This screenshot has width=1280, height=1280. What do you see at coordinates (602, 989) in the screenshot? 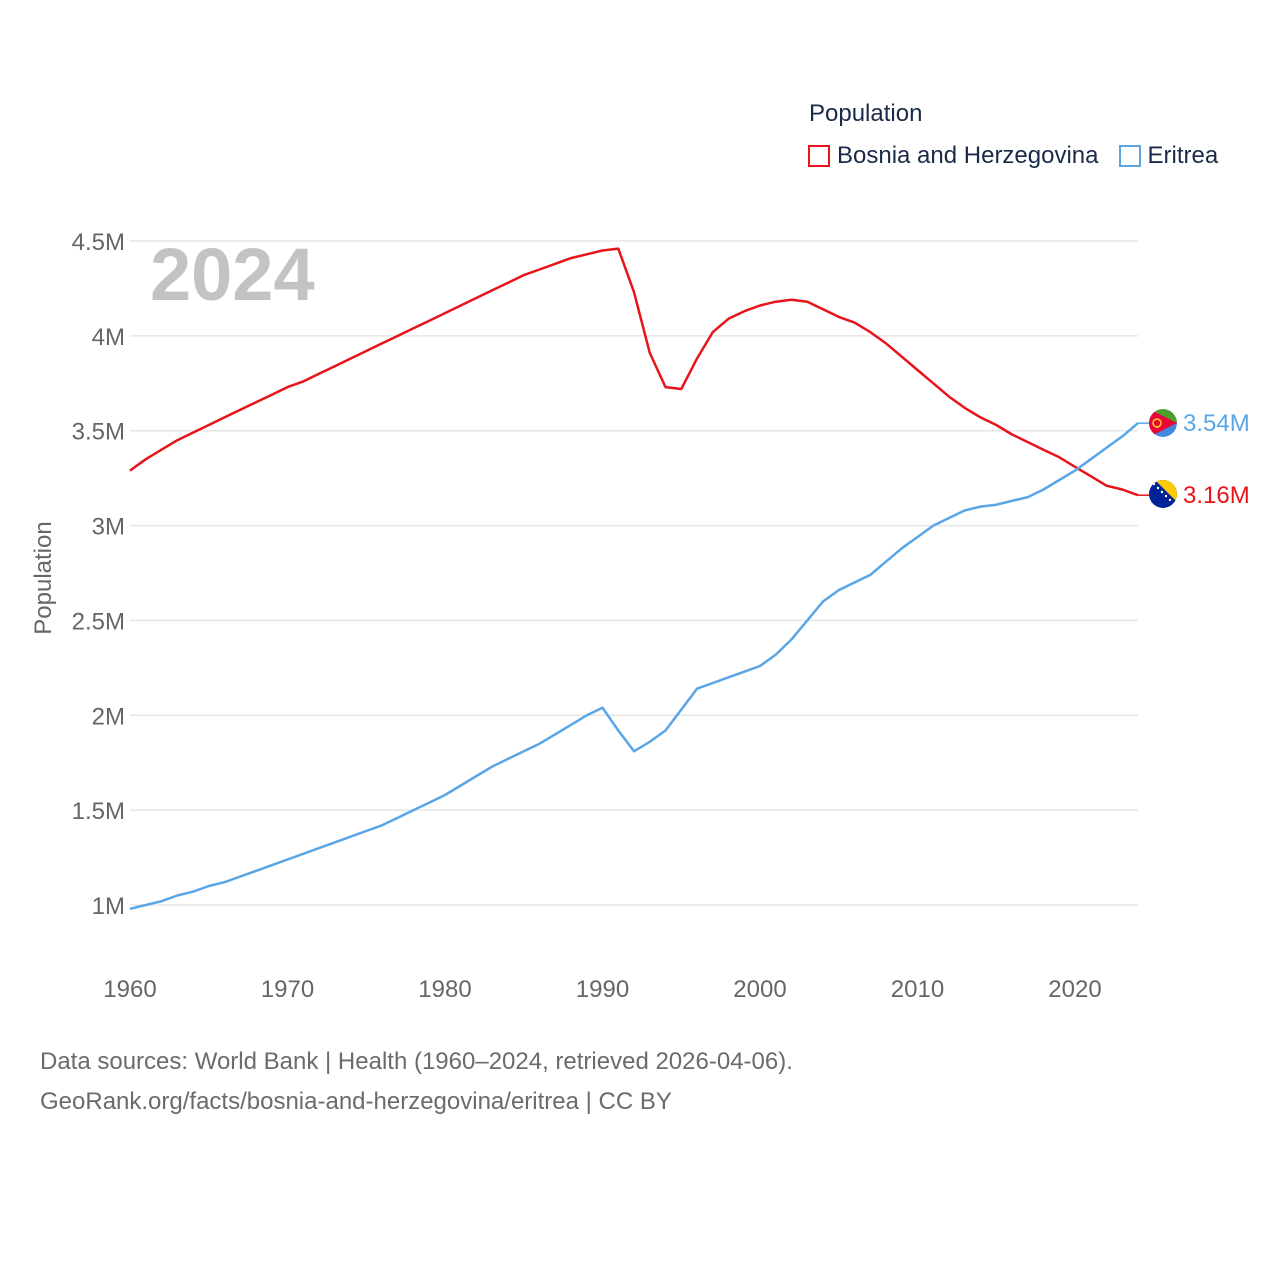
I see `x-tick-label: 1990` at bounding box center [602, 989].